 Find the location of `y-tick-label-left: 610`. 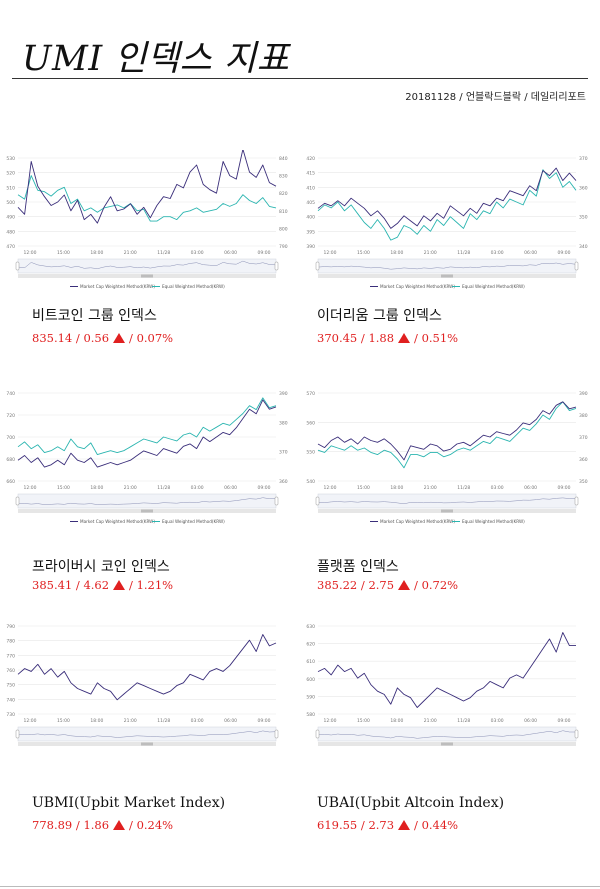

y-tick-label-left: 610 is located at coordinates (310, 662).